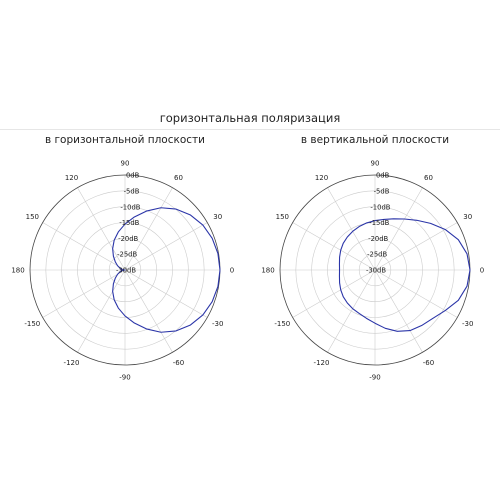  What do you see at coordinates (250, 118) in the screenshot?
I see `figure-title: горизонтальная поляризация` at bounding box center [250, 118].